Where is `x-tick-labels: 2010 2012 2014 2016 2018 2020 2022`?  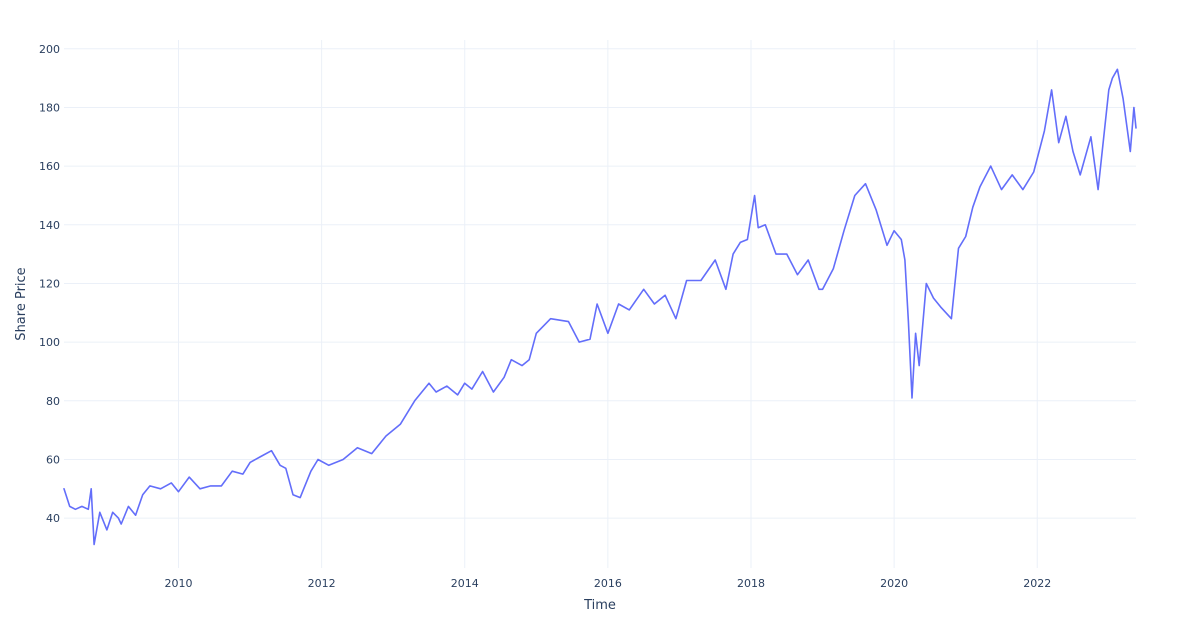
x-tick-labels: 2010 2012 2014 2016 2018 2020 2022 is located at coordinates (607, 583).